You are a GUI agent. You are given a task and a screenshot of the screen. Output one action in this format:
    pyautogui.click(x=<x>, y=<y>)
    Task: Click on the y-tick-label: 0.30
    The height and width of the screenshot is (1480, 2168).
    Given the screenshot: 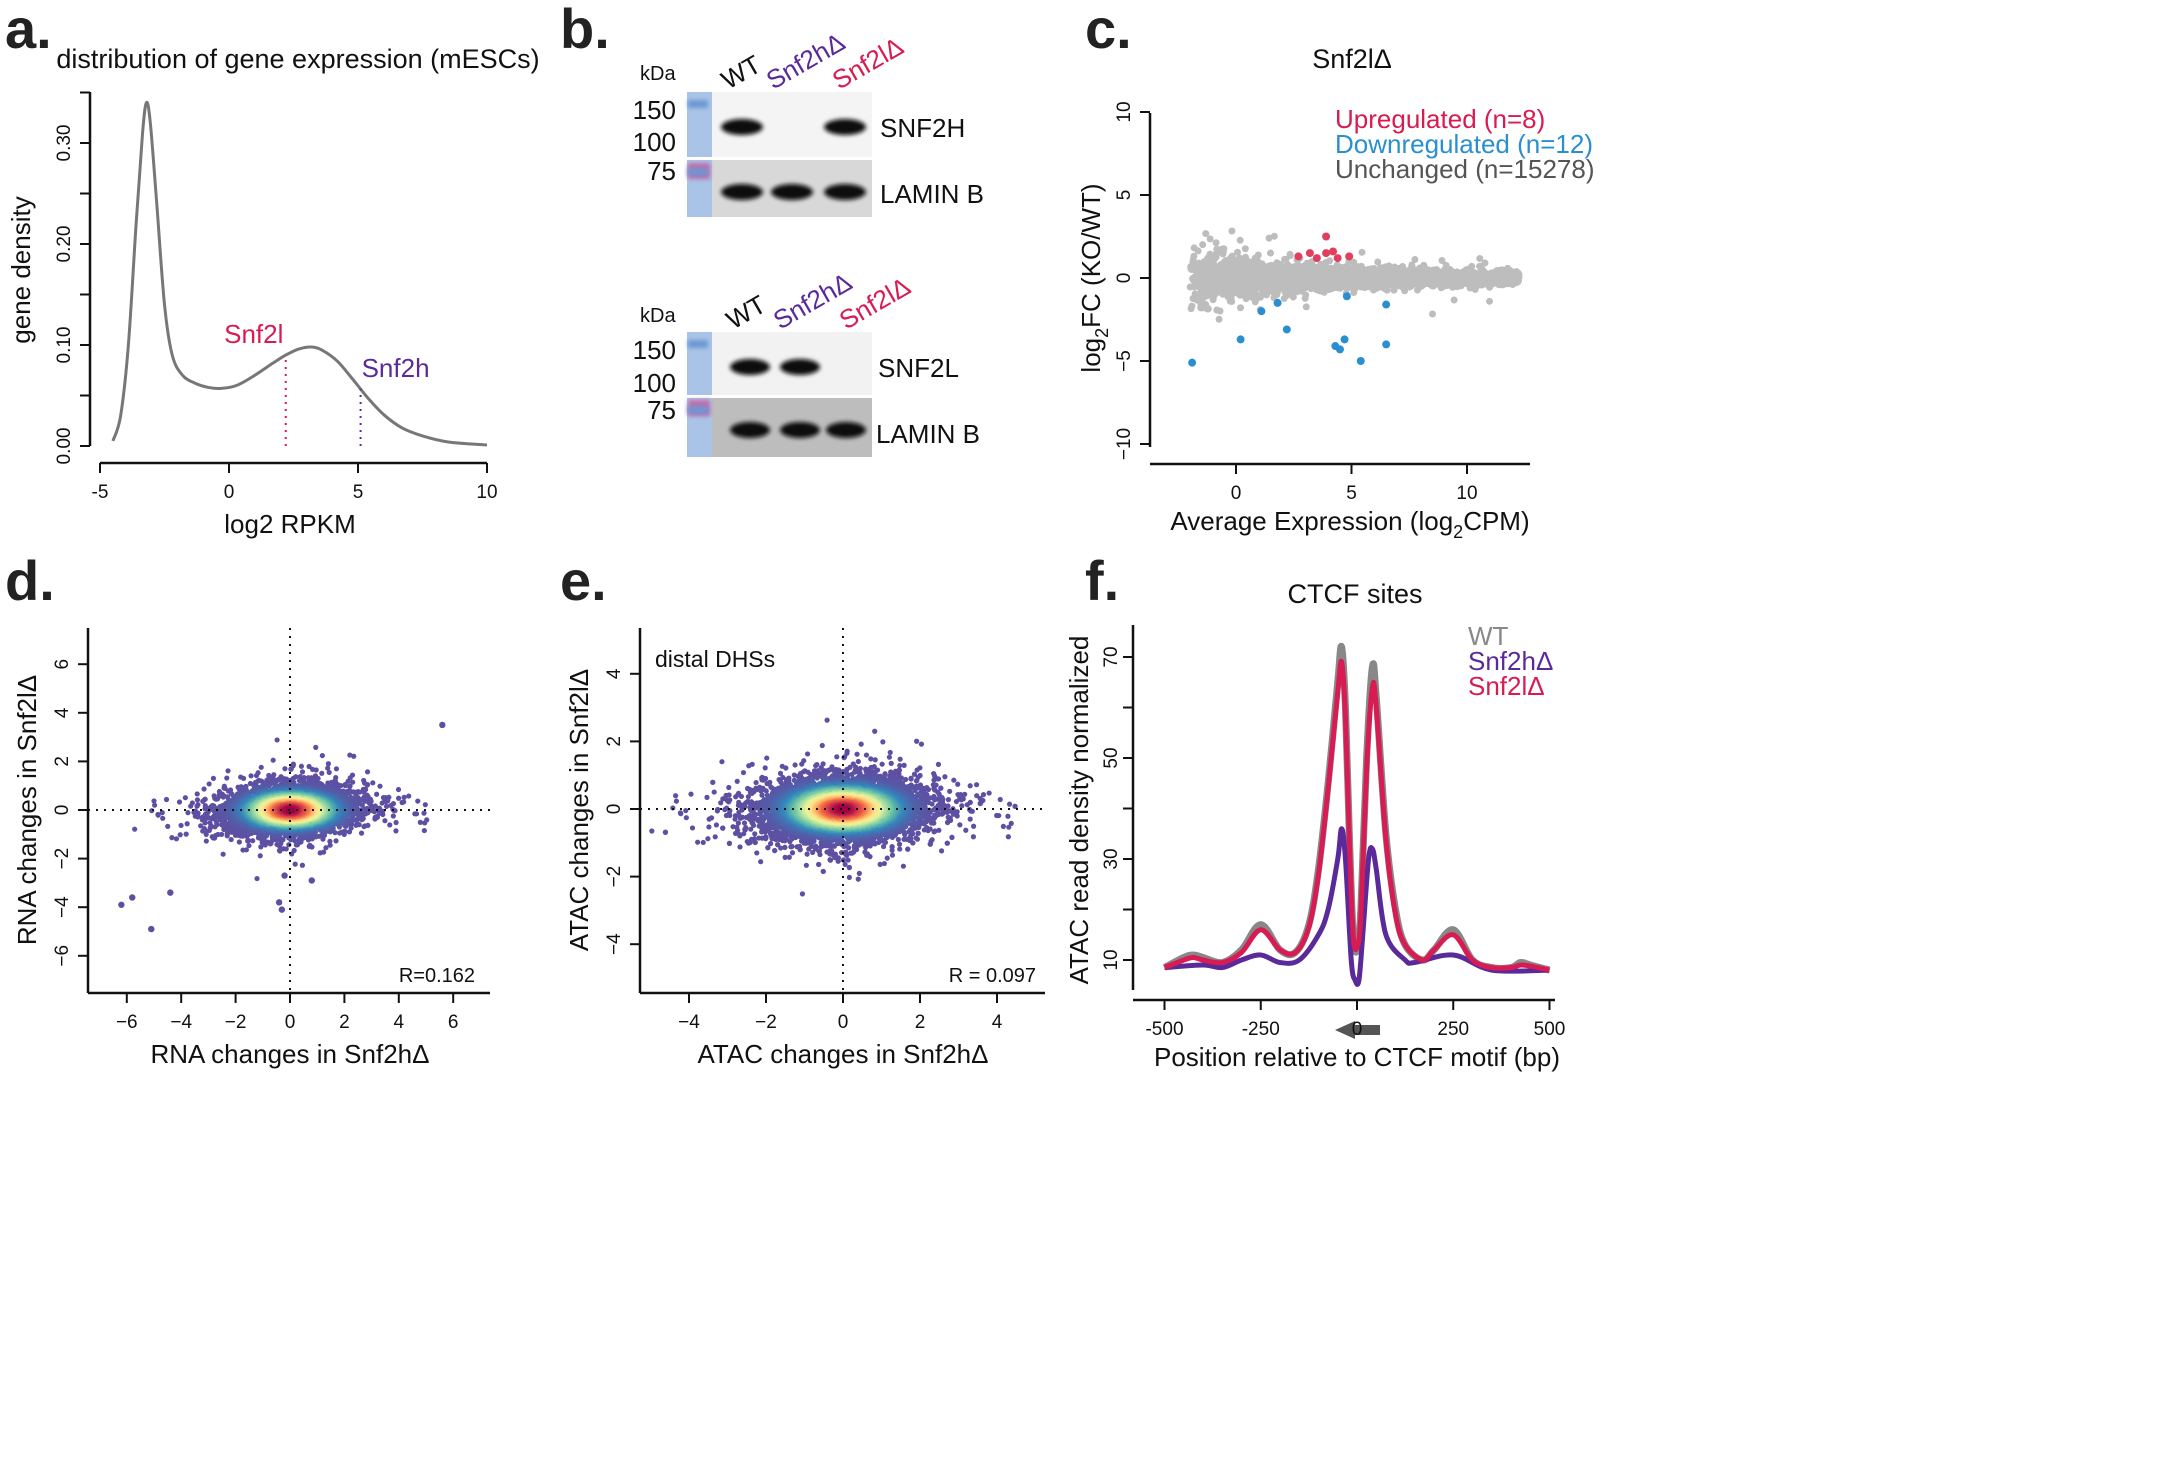 What is the action you would take?
    pyautogui.click(x=64, y=143)
    